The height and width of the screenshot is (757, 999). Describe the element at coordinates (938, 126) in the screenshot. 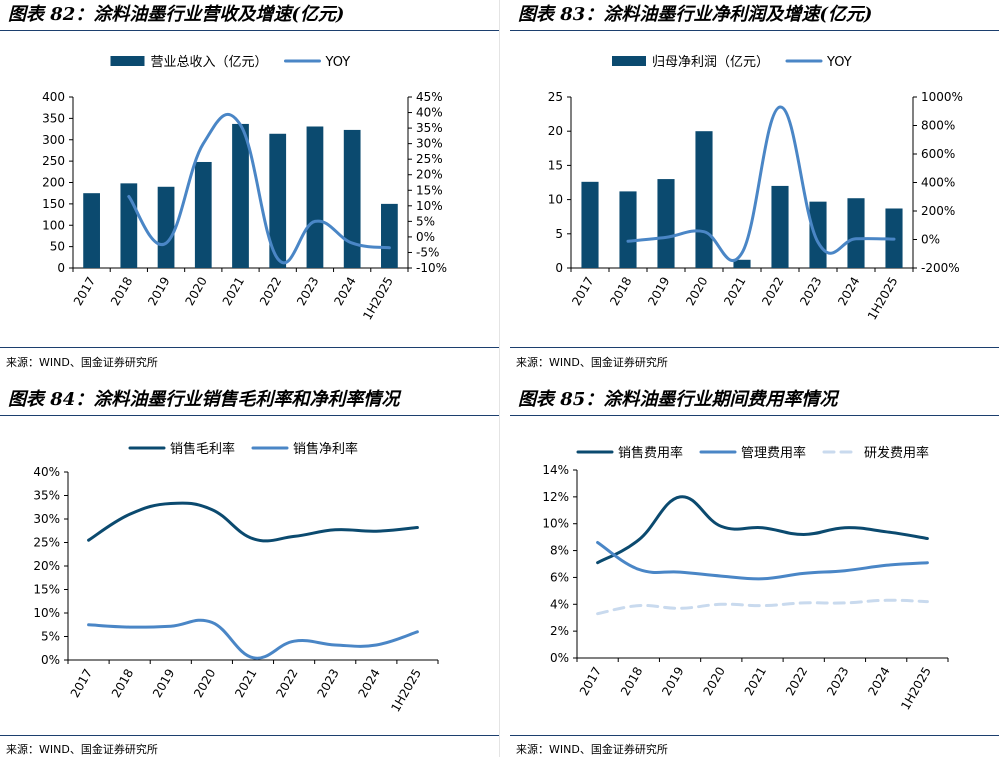

I see `y-tick-label-right: 800%` at that location.